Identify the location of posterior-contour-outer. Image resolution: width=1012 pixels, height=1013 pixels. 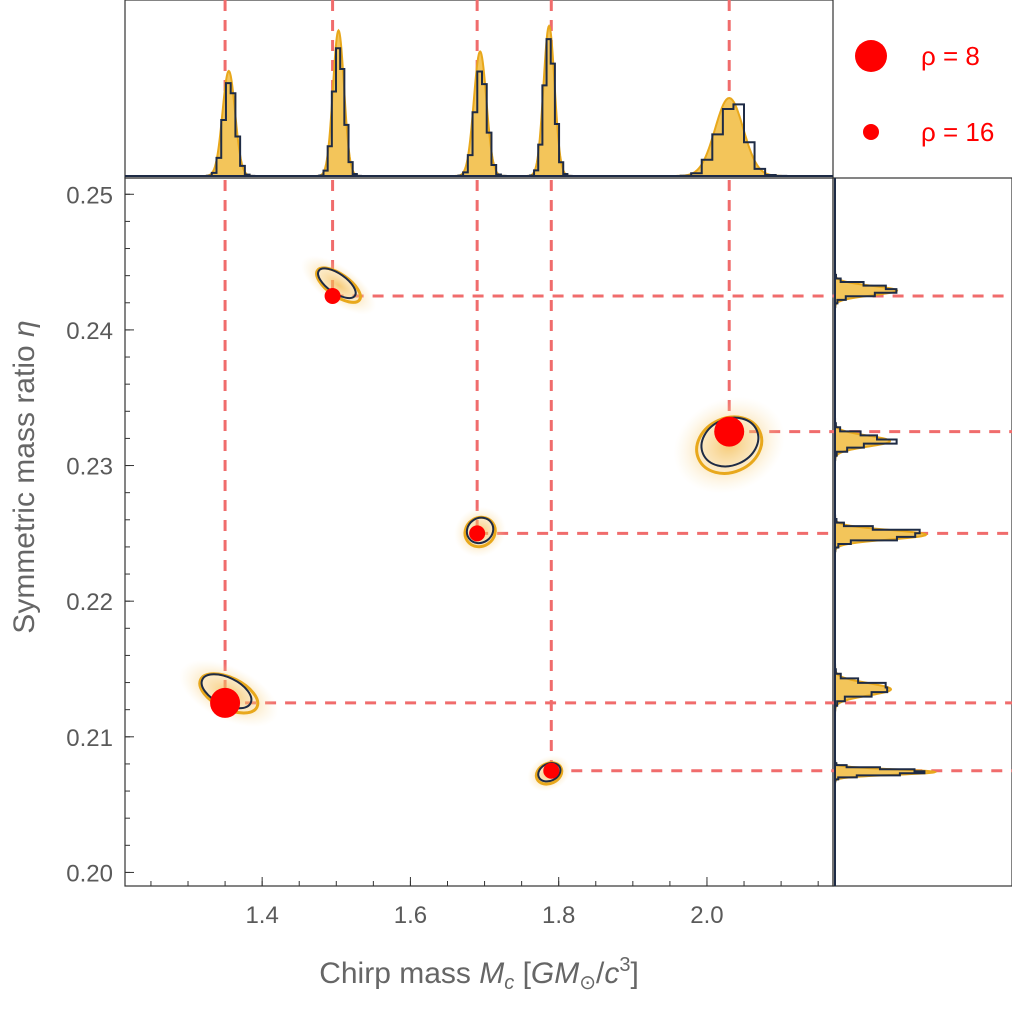
(729, 445).